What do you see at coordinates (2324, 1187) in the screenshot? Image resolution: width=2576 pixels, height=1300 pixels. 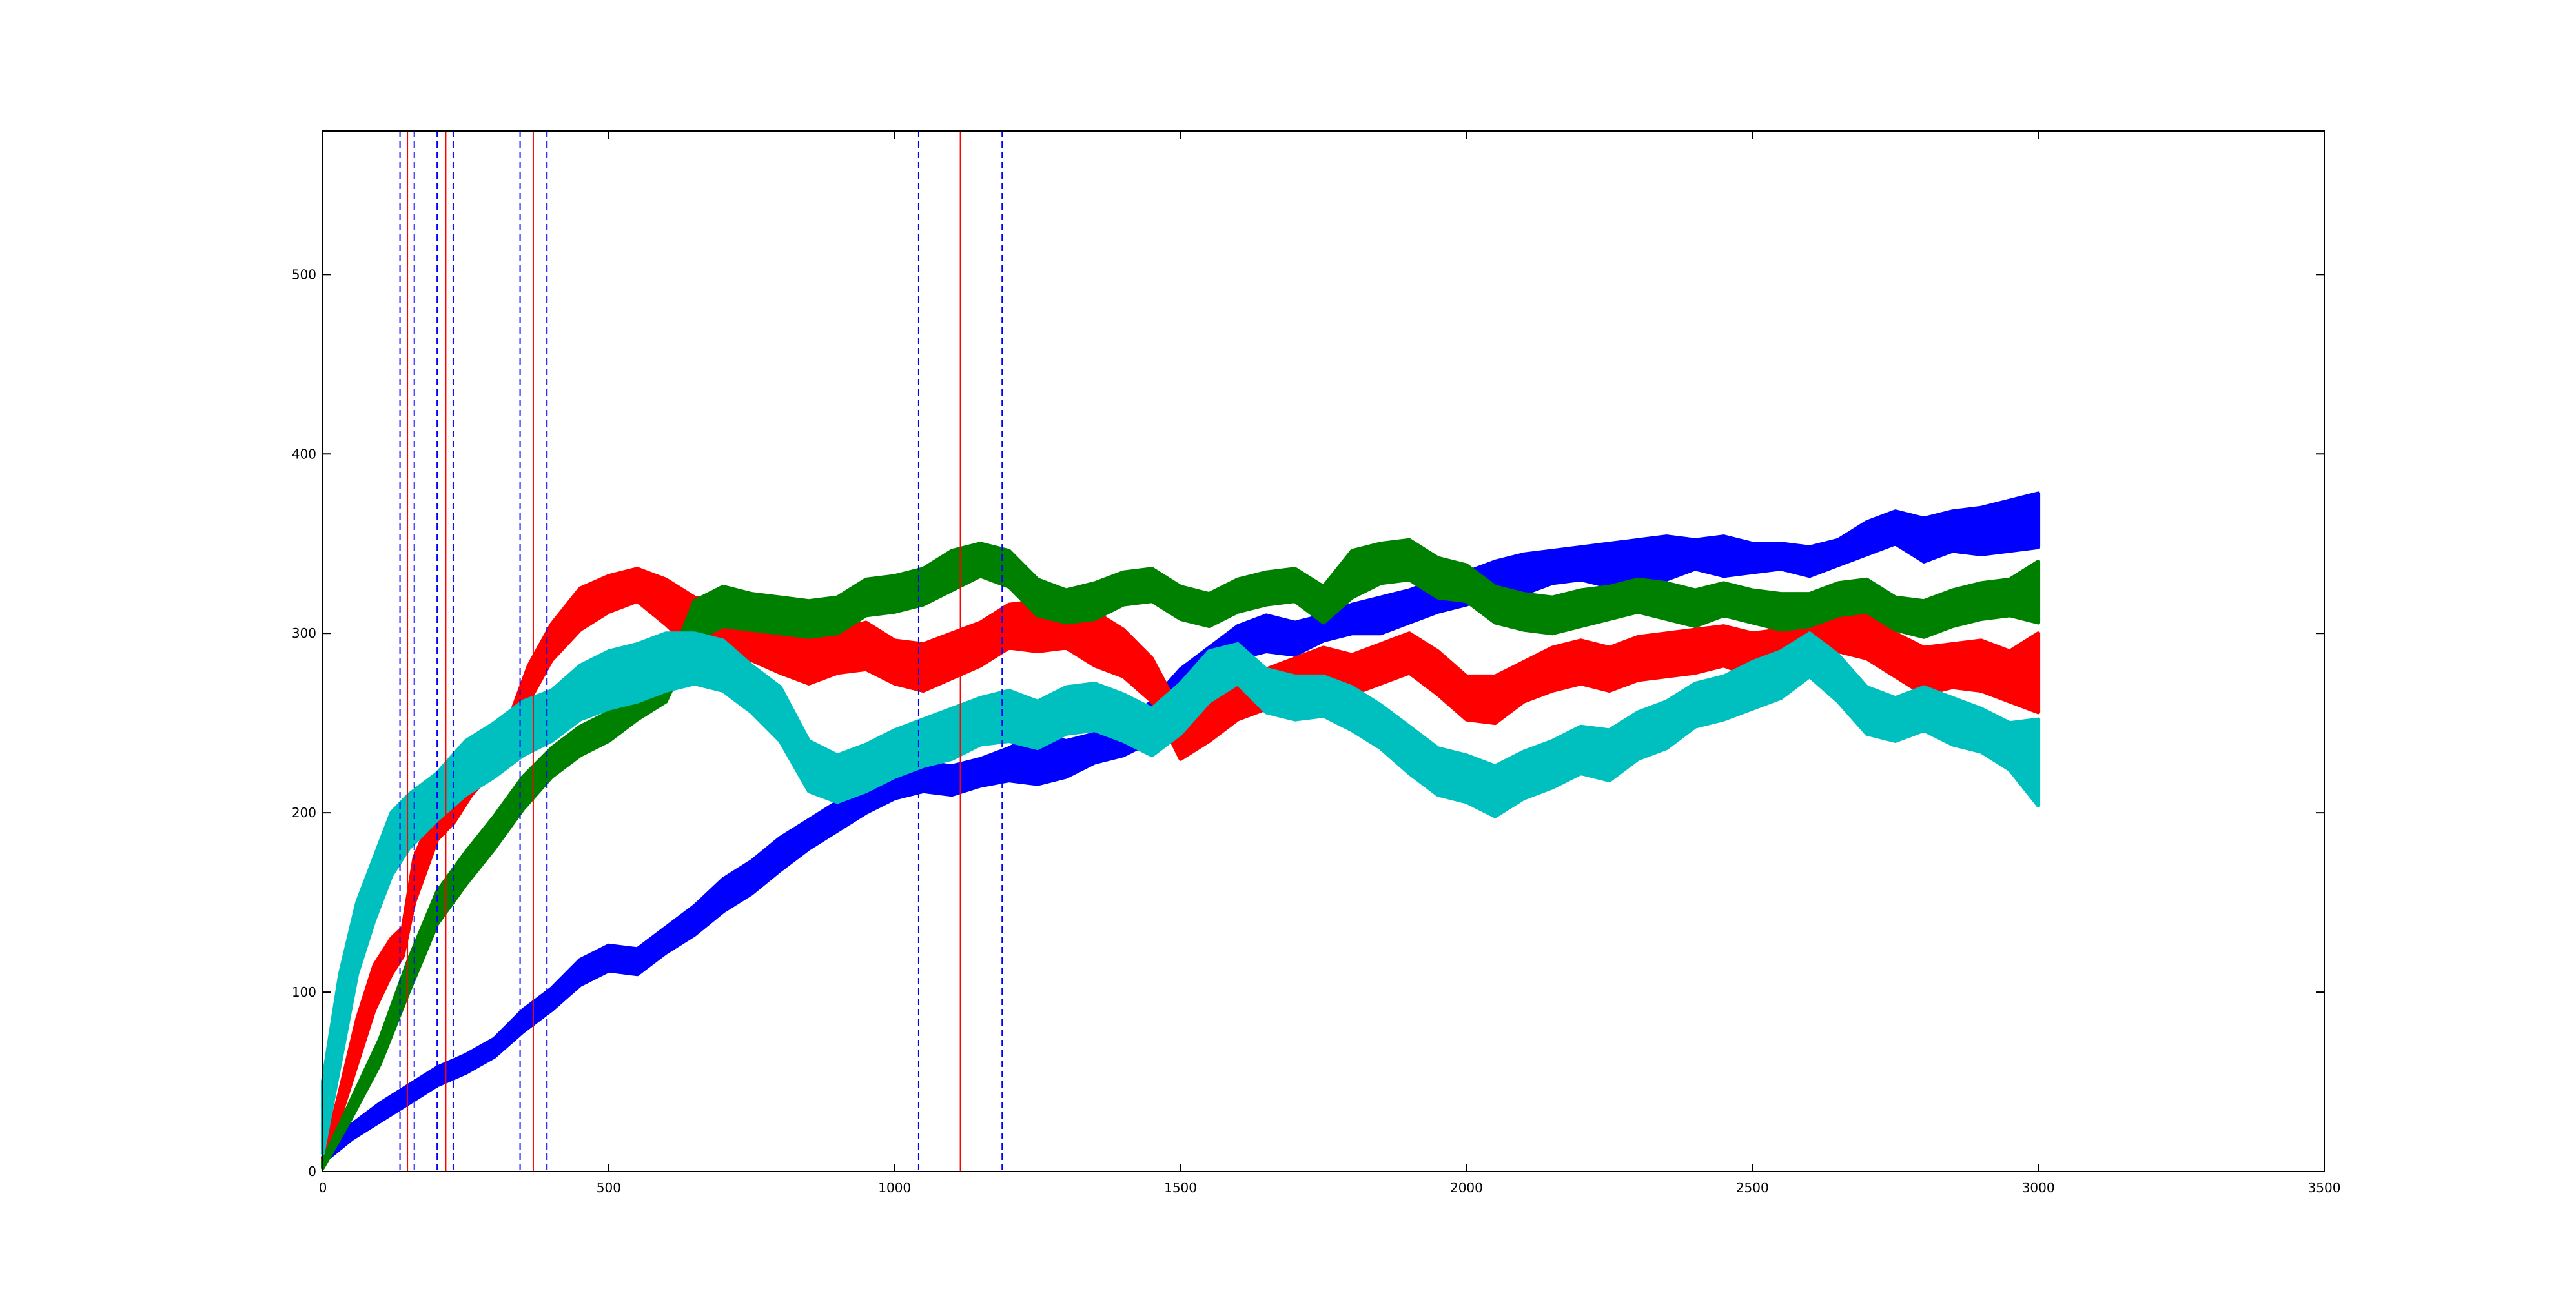 I see `x-tick-label: 3500` at bounding box center [2324, 1187].